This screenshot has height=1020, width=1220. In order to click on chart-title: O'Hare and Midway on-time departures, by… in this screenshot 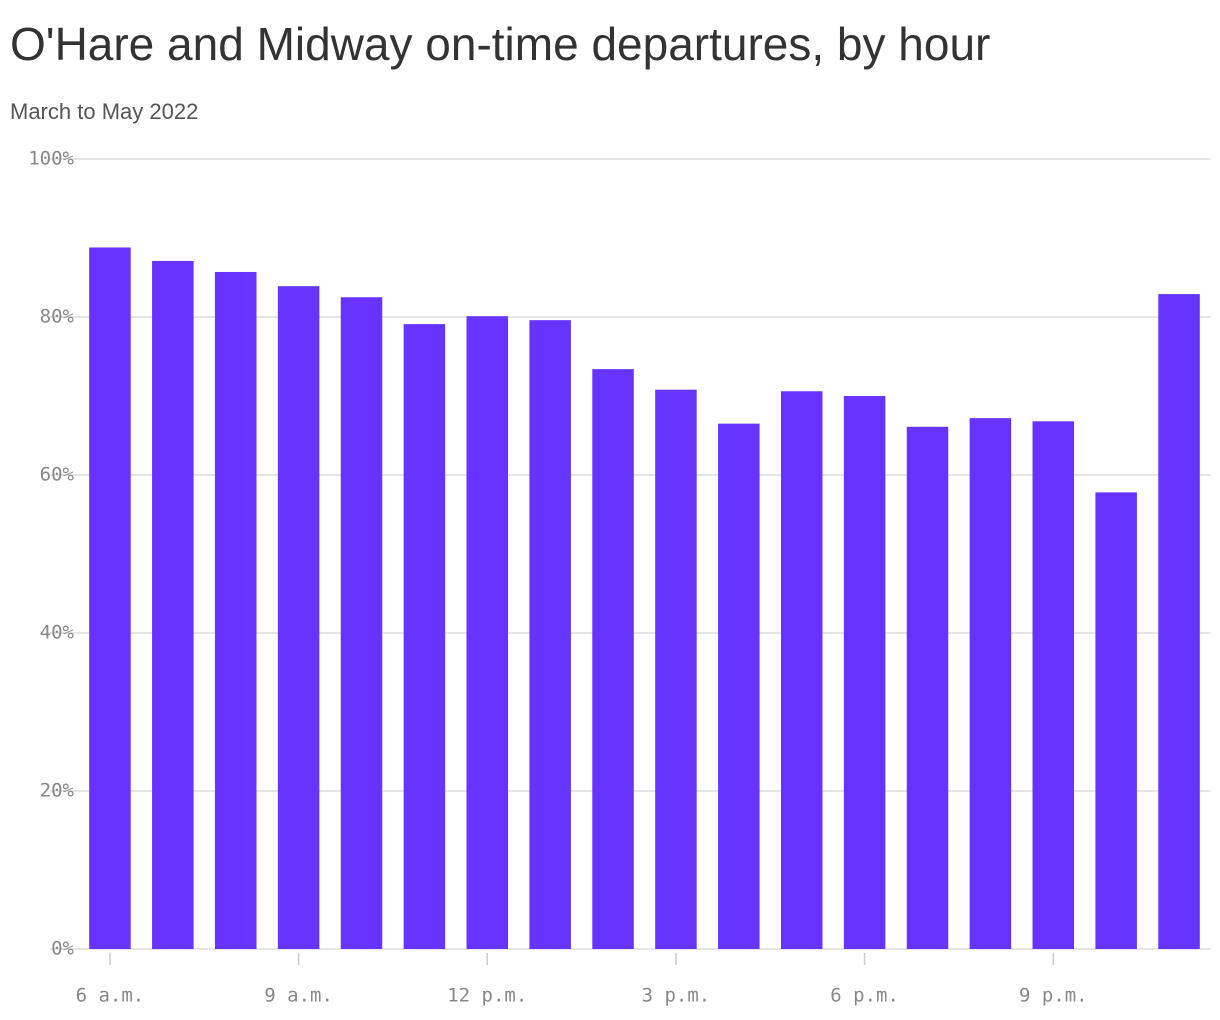, I will do `click(500, 44)`.